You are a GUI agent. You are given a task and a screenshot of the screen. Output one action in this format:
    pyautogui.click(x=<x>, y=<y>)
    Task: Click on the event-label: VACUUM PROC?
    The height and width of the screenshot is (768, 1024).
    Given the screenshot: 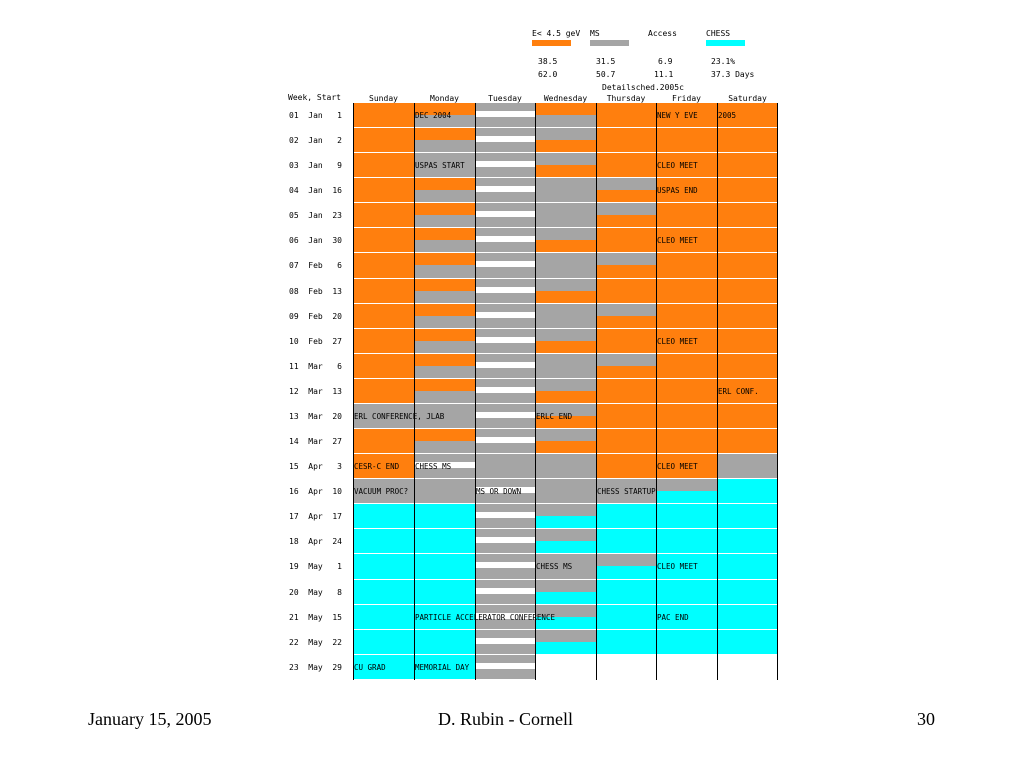 What is the action you would take?
    pyautogui.click(x=381, y=491)
    